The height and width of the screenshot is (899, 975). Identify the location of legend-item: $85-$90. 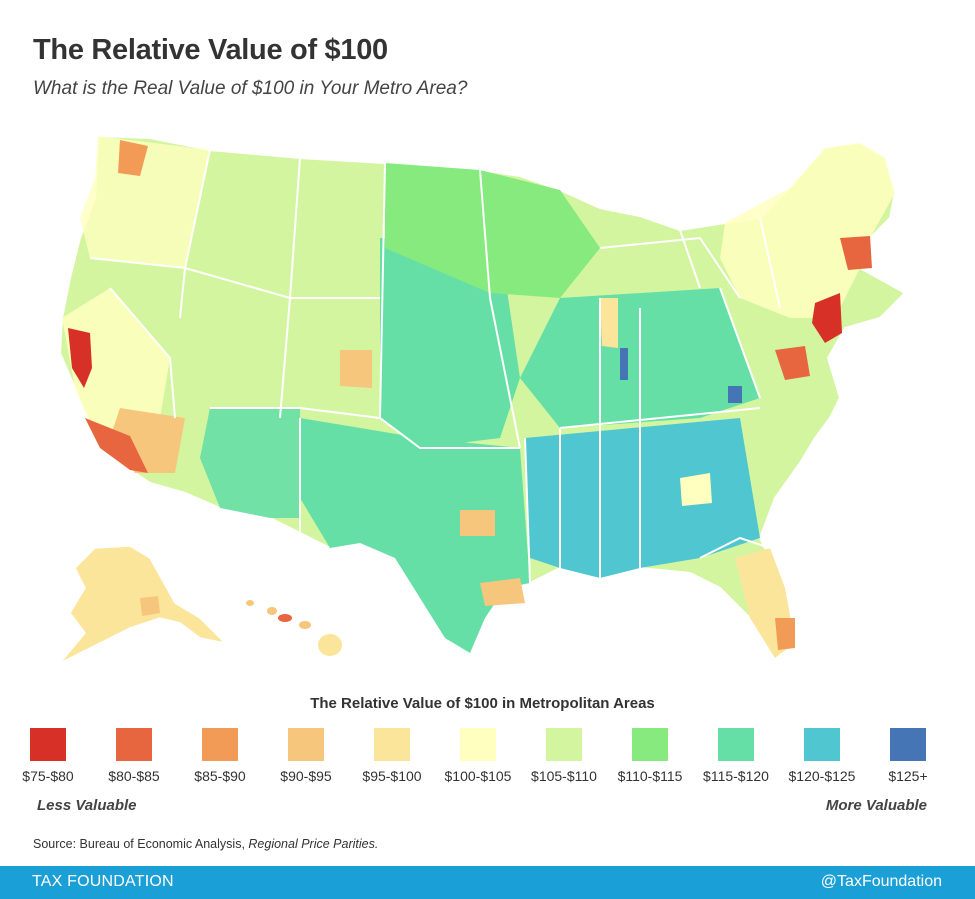
(220, 756).